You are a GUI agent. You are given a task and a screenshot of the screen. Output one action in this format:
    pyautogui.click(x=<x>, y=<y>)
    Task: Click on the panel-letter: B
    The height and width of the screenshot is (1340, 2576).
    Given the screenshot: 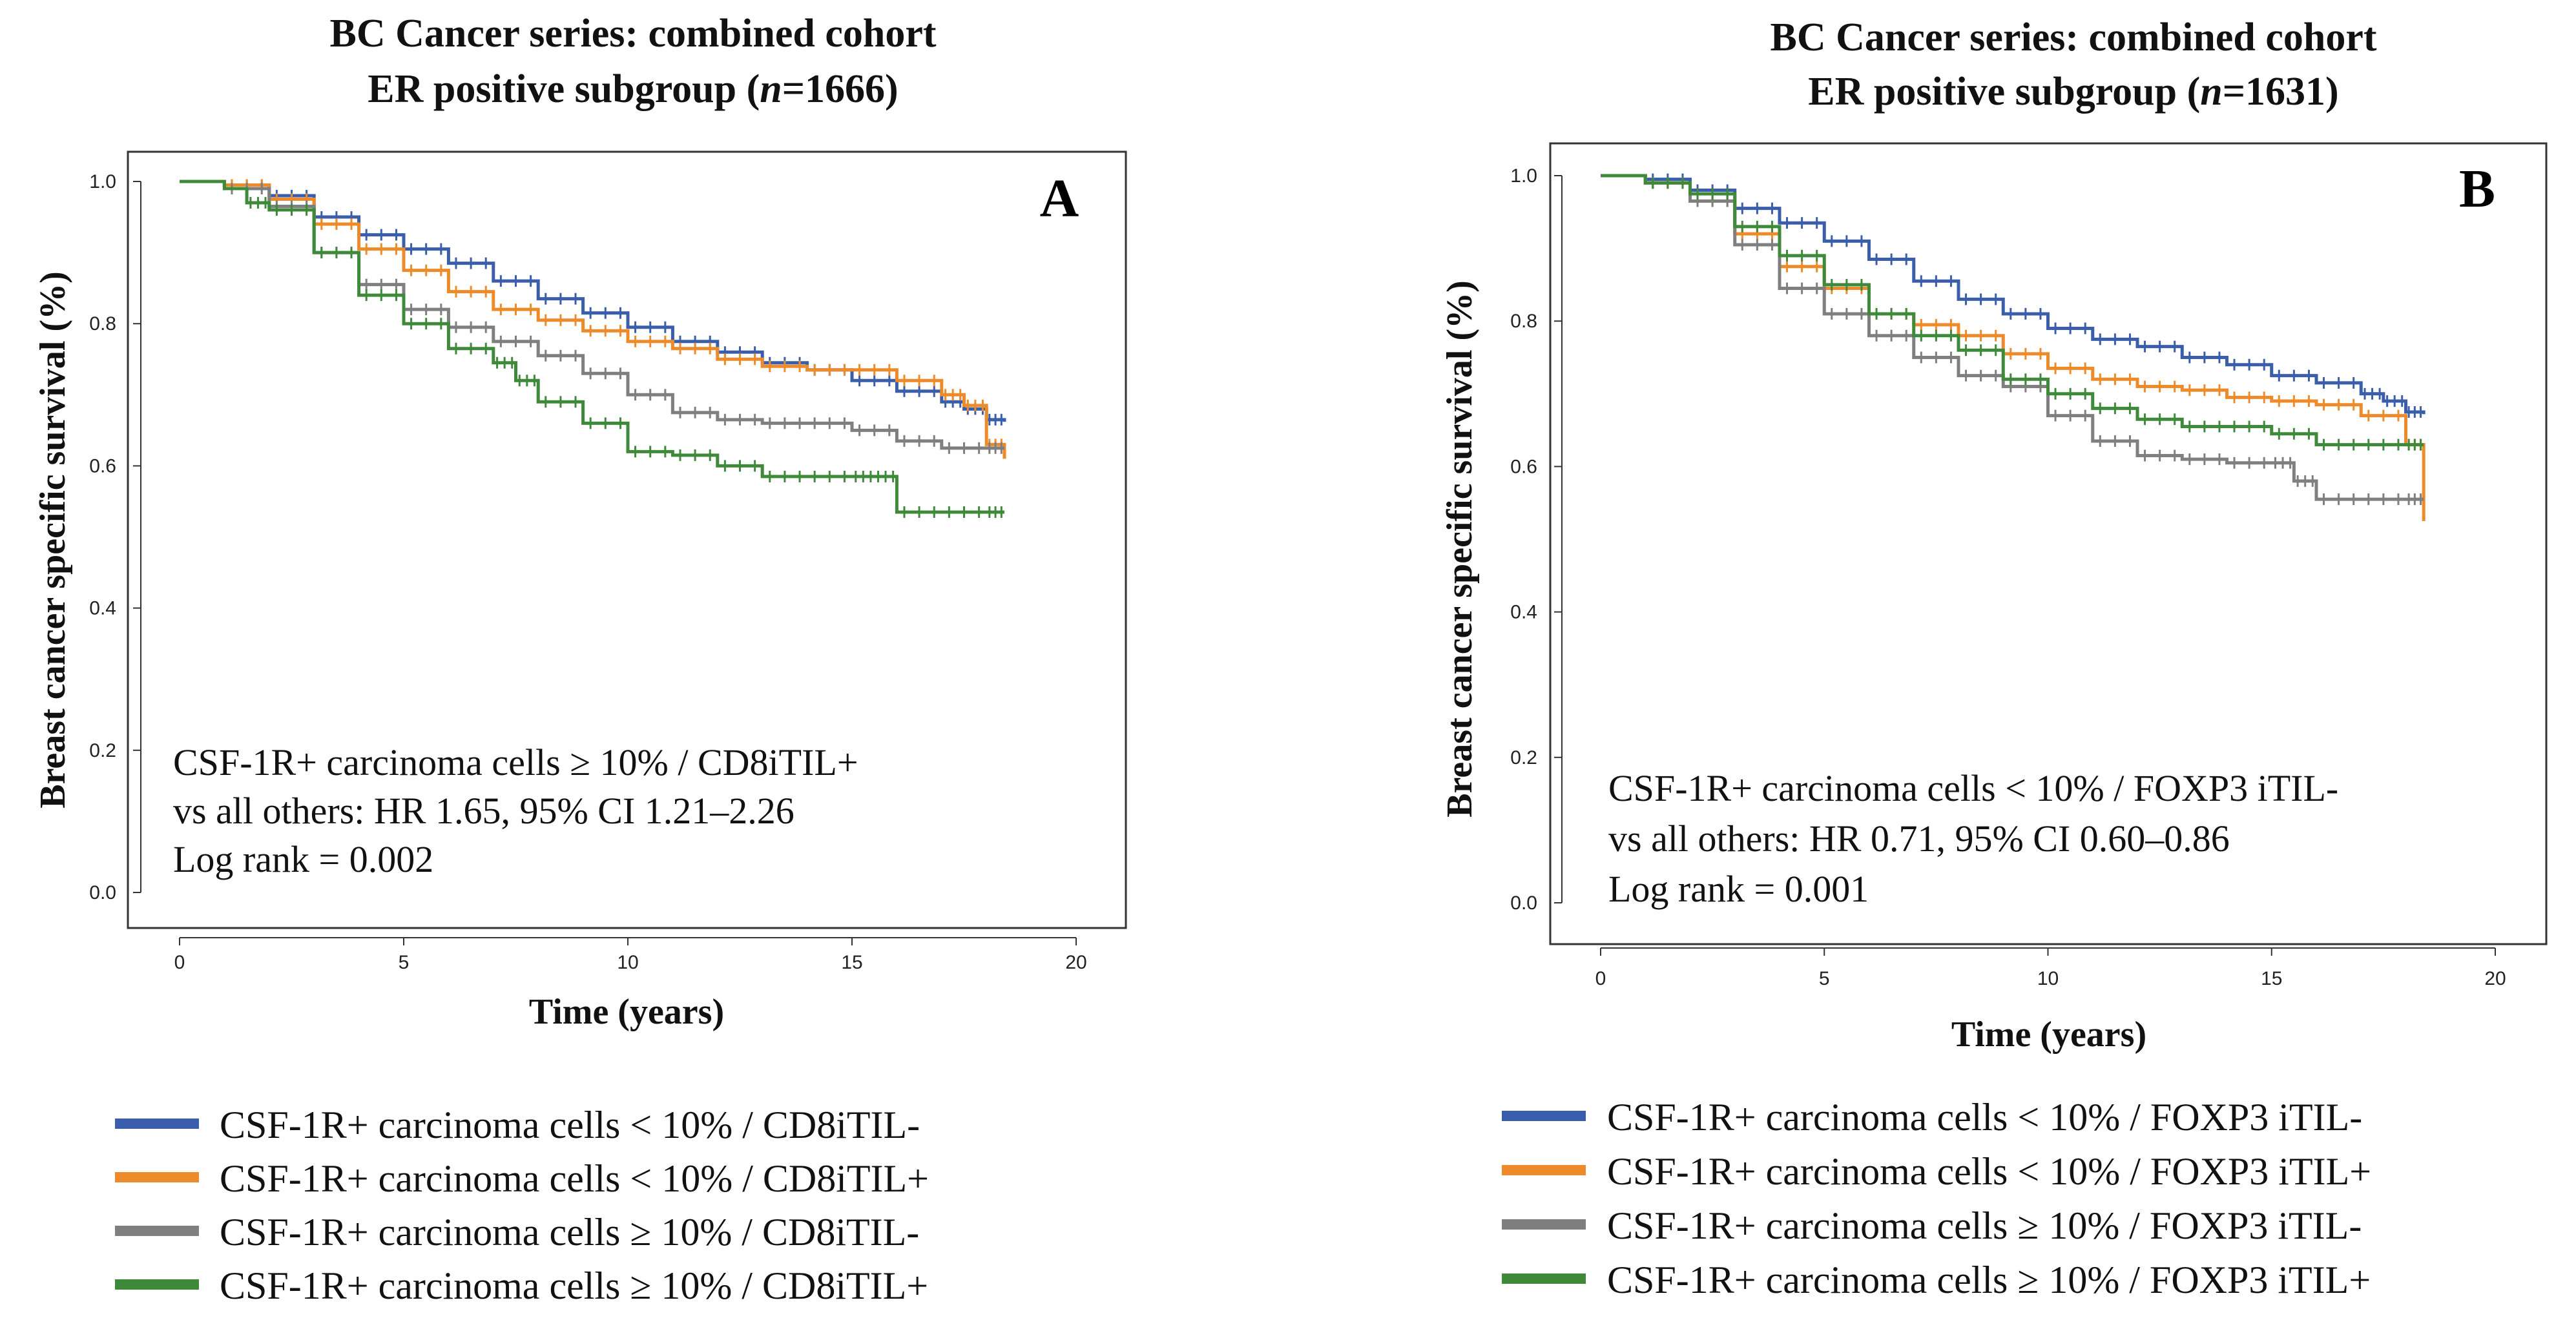 What is the action you would take?
    pyautogui.click(x=2477, y=189)
    